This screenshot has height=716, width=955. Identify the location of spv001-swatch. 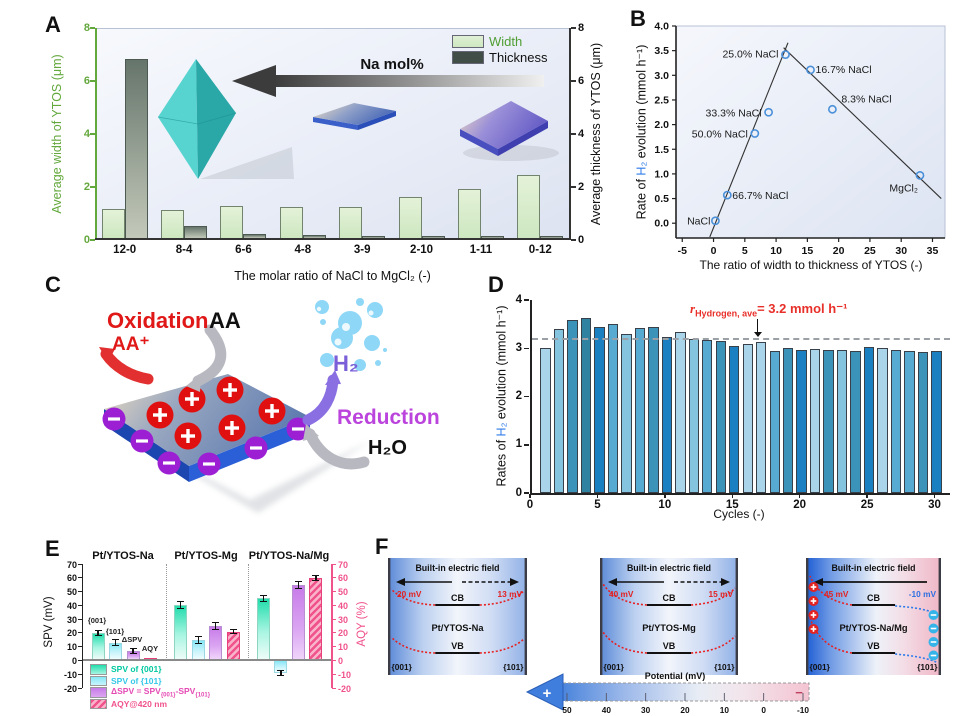
(98, 669).